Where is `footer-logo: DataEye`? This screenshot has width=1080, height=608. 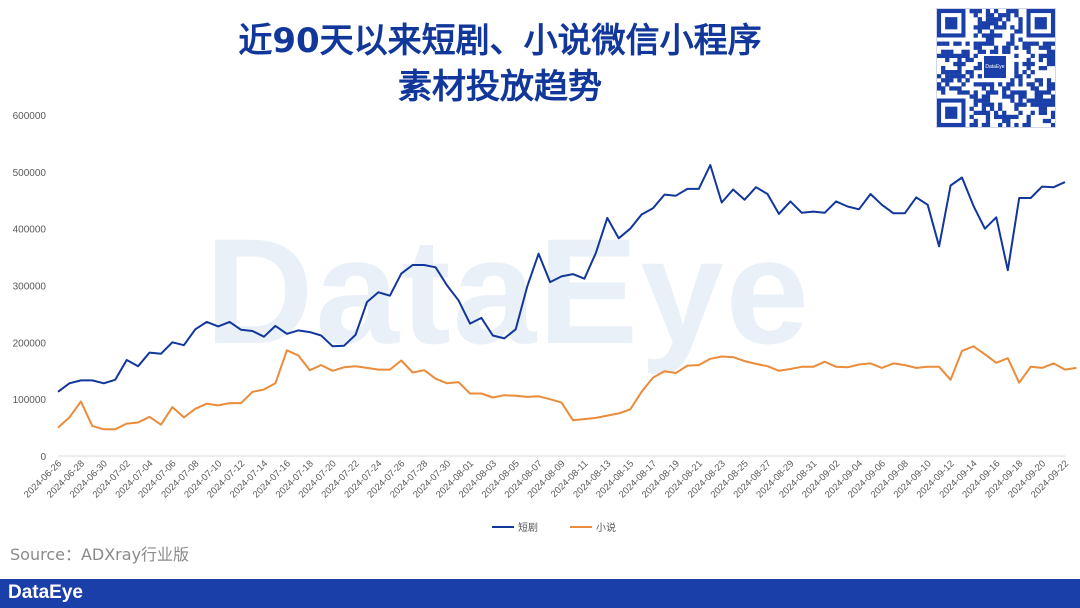
footer-logo: DataEye is located at coordinates (45, 592).